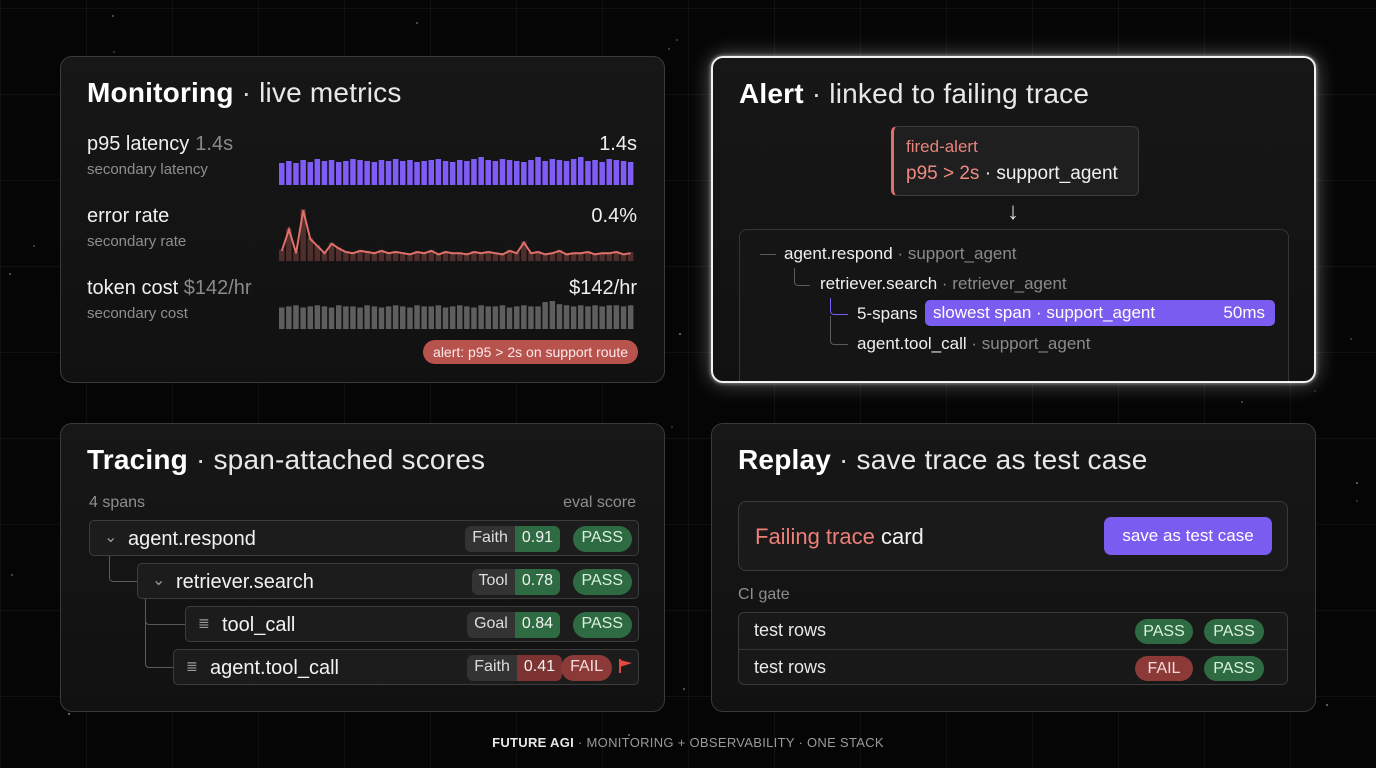 The image size is (1376, 768). Describe the element at coordinates (530, 352) in the screenshot. I see `alert-pill: alert: p95 > 2s on support route` at that location.